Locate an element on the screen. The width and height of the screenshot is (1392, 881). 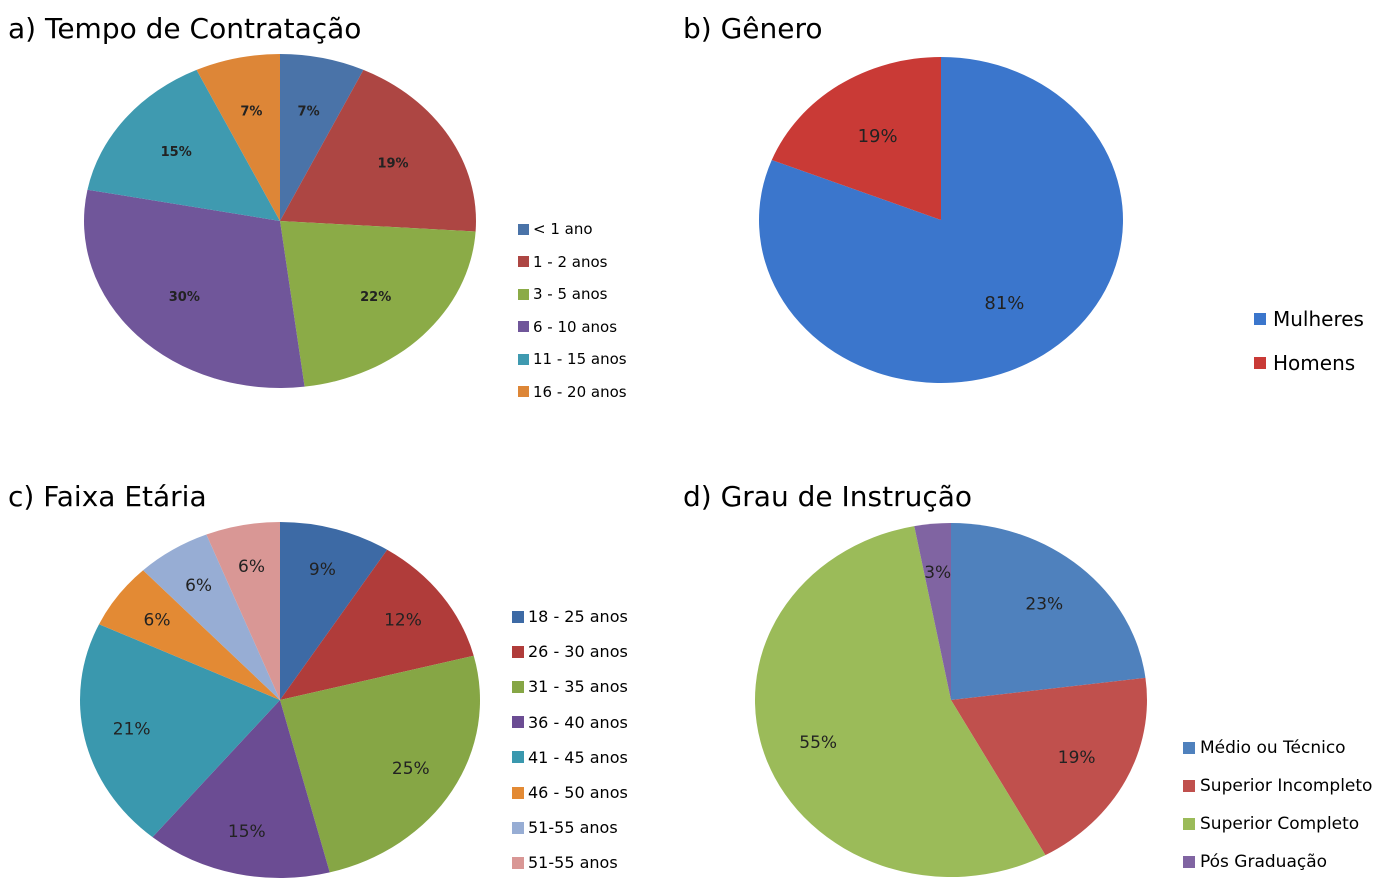
legend-item-36-40-anos: 36 - 40 anos is located at coordinates (570, 722).